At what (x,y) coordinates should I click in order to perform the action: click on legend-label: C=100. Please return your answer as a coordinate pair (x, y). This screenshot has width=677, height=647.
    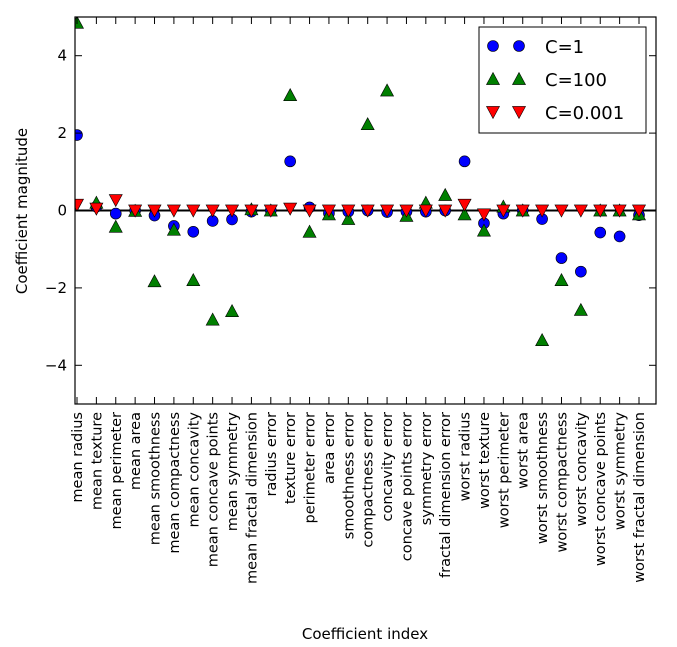
    Looking at the image, I should click on (576, 80).